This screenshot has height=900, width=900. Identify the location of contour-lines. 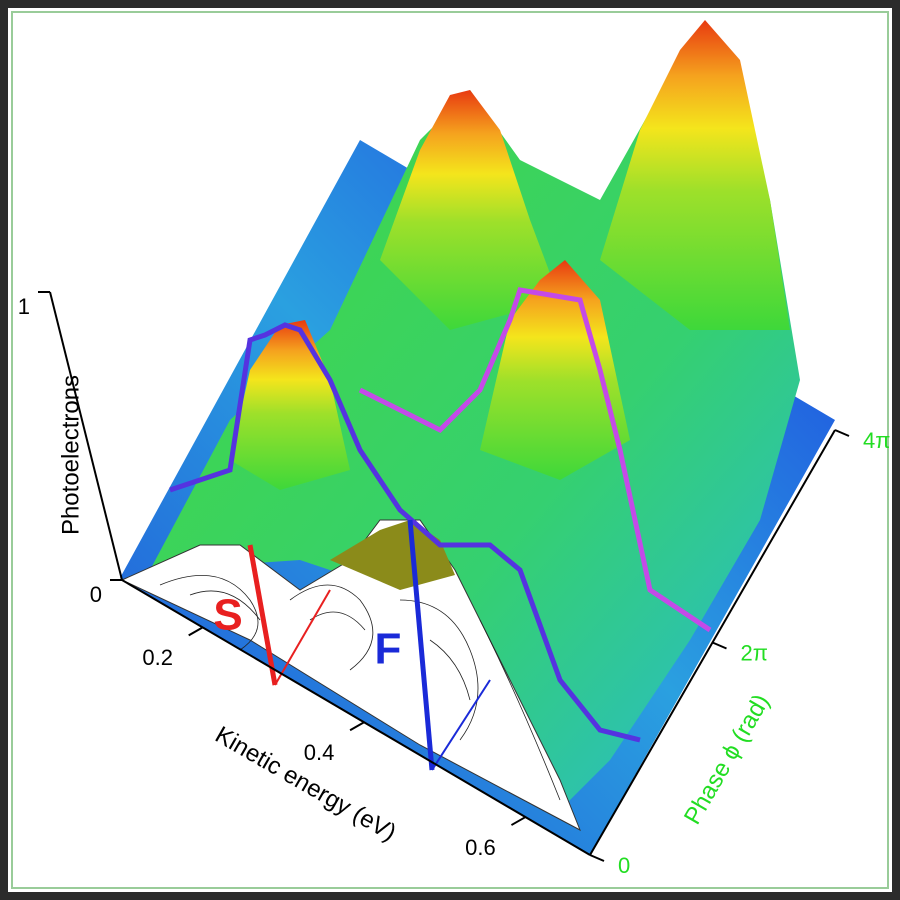
(360, 688).